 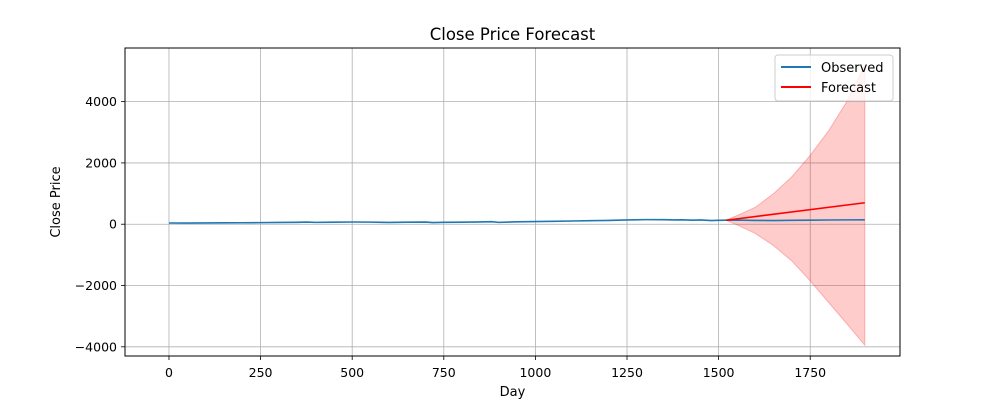 What do you see at coordinates (848, 88) in the screenshot?
I see `legend-label-forecast: Forecast` at bounding box center [848, 88].